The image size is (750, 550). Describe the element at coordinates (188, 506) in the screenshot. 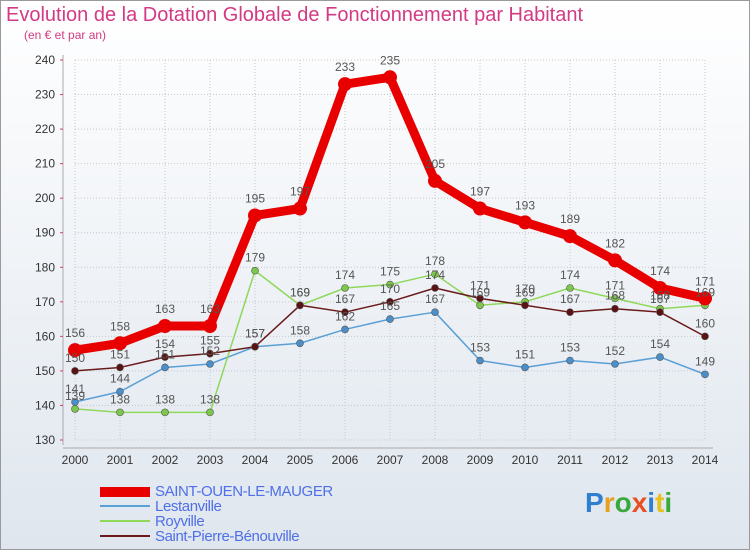

I see `legend-label: Lestanville` at that location.